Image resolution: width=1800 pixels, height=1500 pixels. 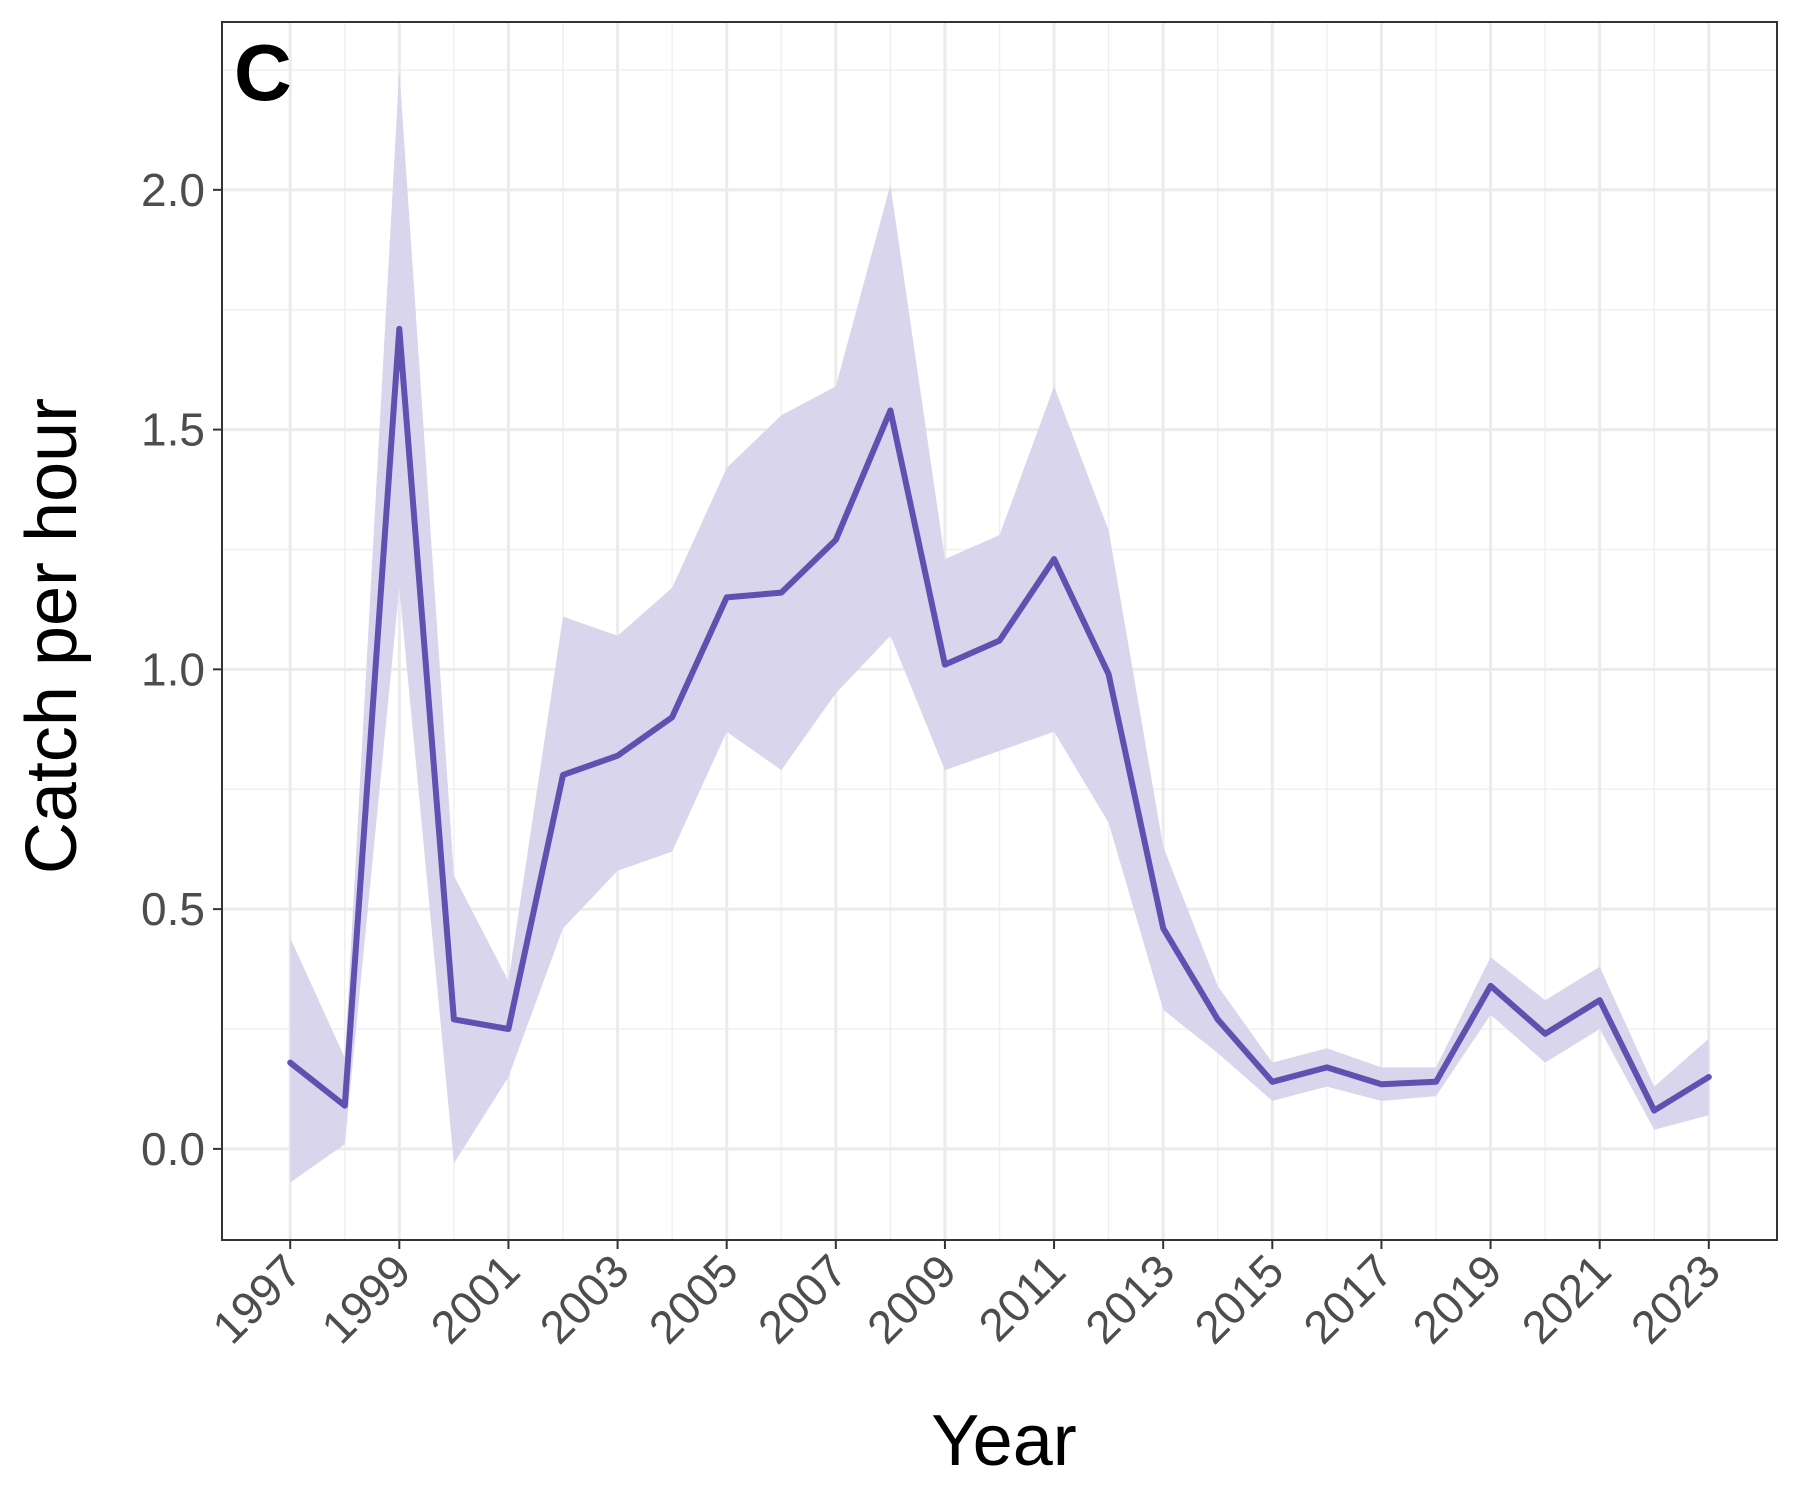 I want to click on y-tick-label: 1.5, so click(x=173, y=430).